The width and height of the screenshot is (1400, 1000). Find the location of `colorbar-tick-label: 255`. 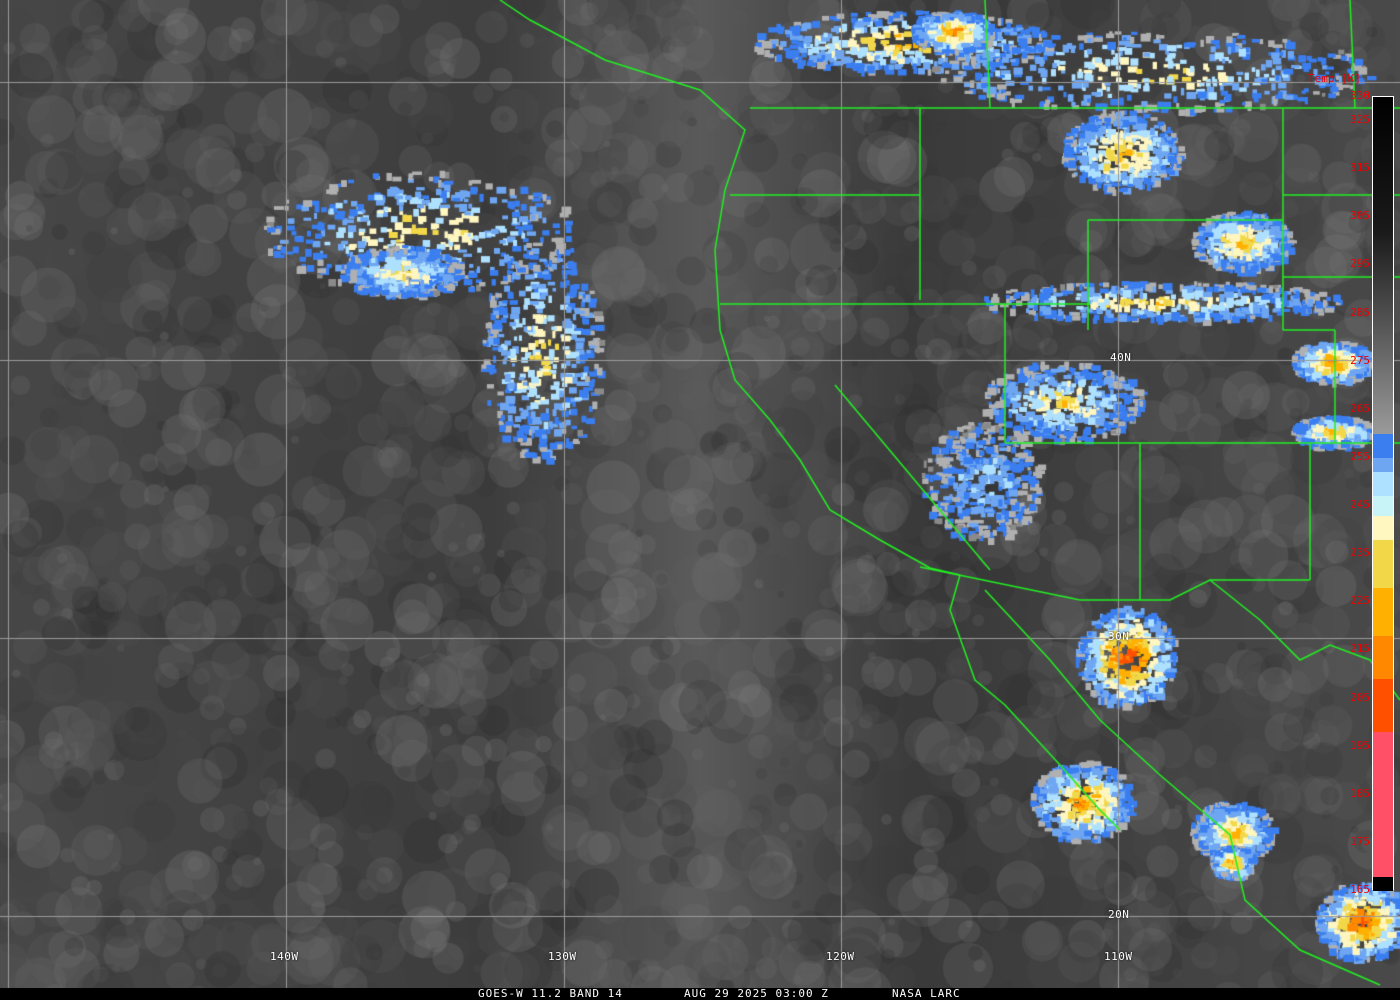

colorbar-tick-label: 255 is located at coordinates (1360, 456).